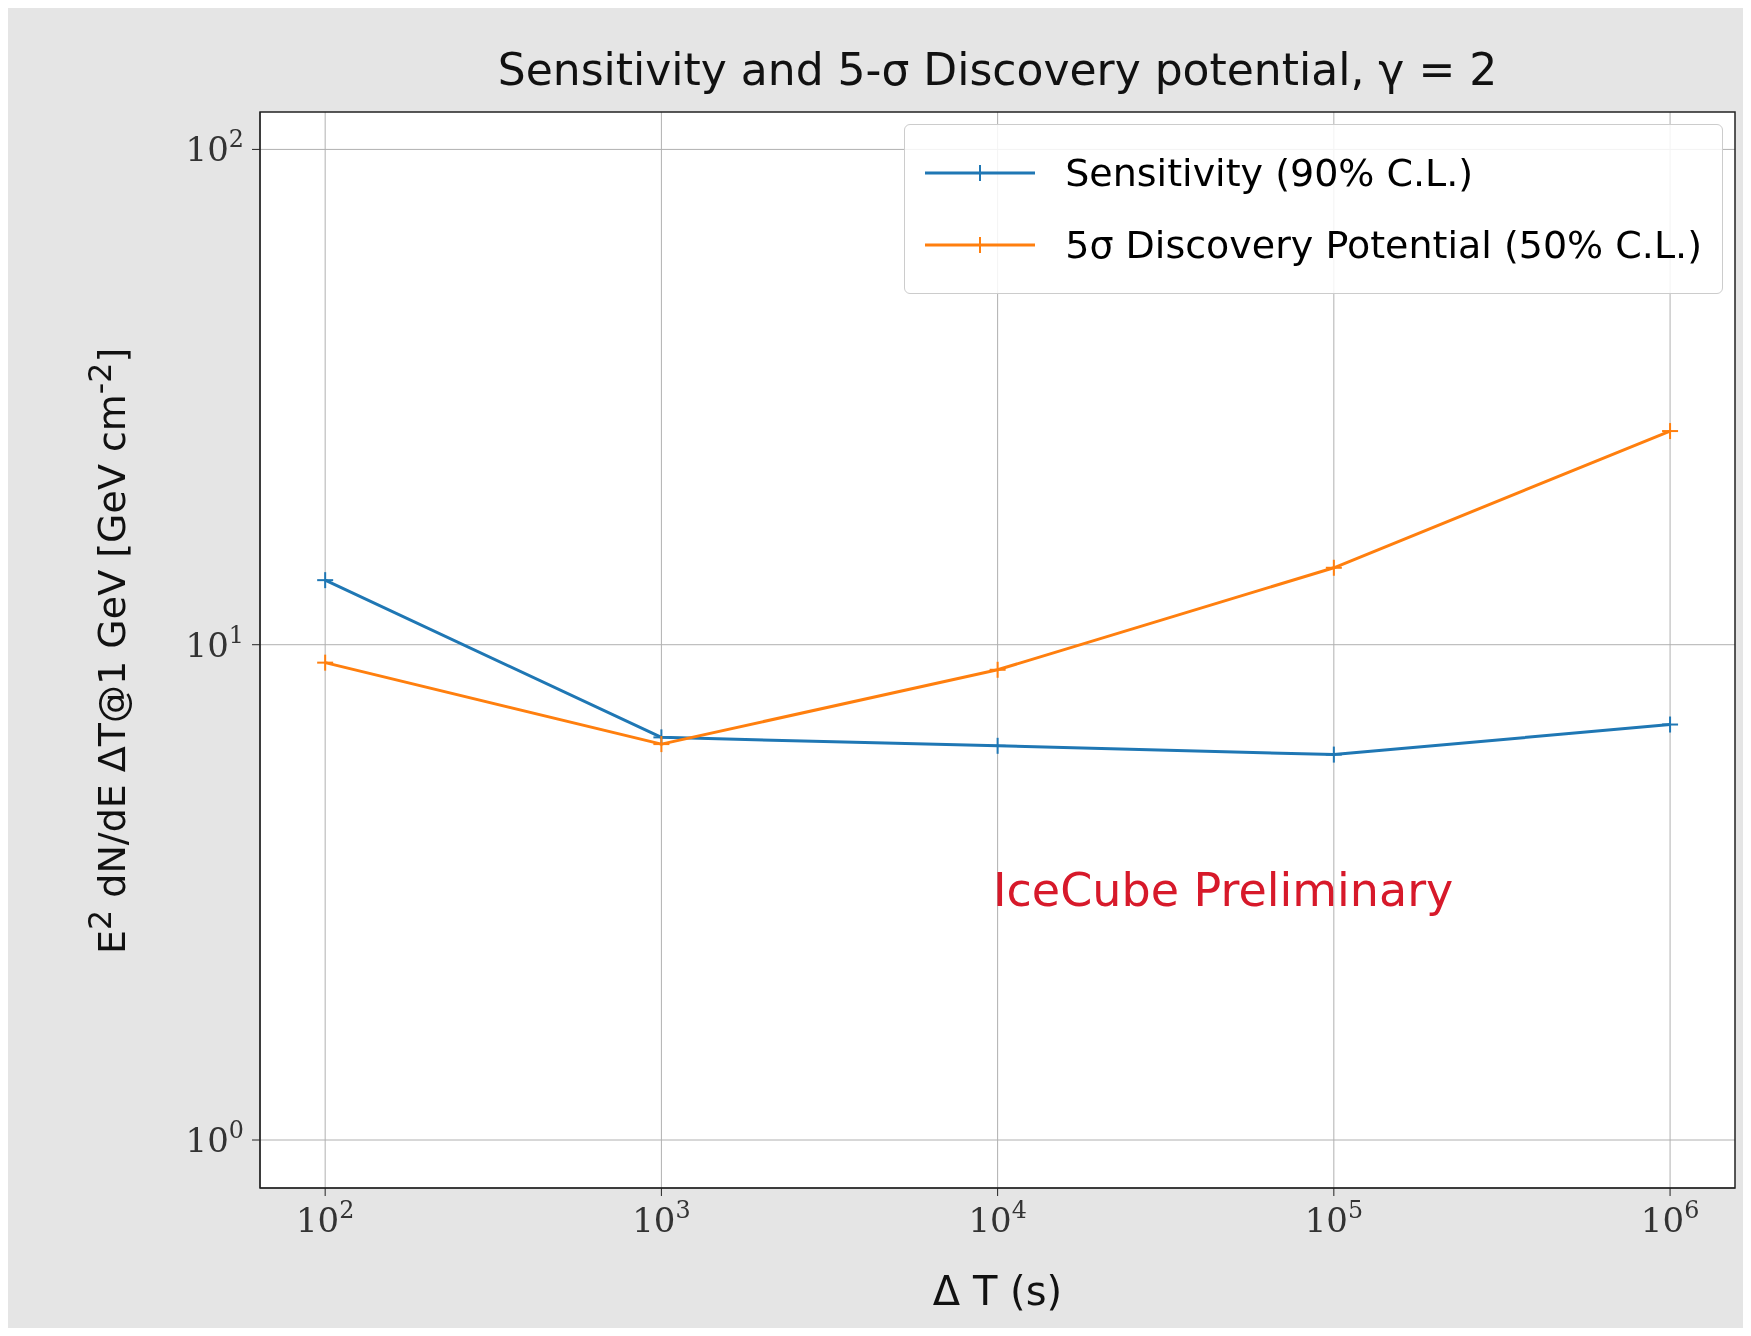  What do you see at coordinates (997, 1218) in the screenshot?
I see `x-tick-label: 10$^{4}$` at bounding box center [997, 1218].